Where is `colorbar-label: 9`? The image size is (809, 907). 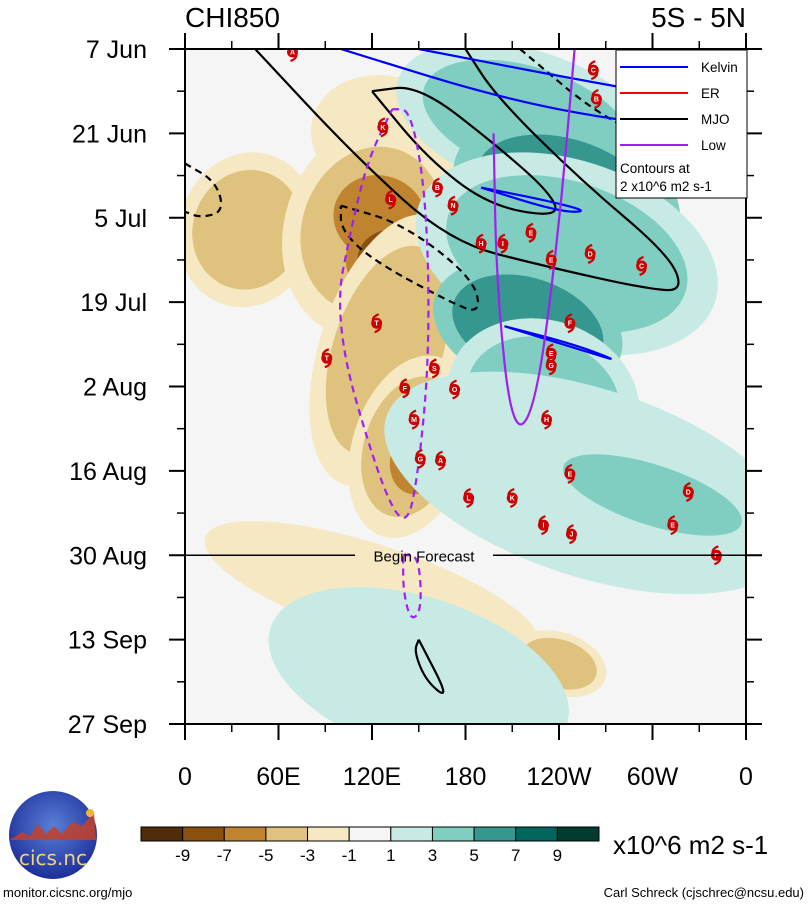 colorbar-label: 9 is located at coordinates (557, 855).